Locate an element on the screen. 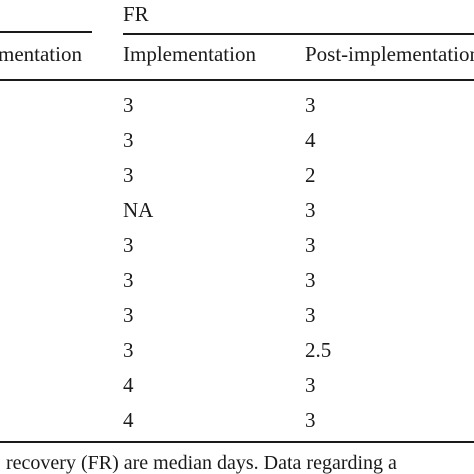  group-header-rule is located at coordinates (298, 34).